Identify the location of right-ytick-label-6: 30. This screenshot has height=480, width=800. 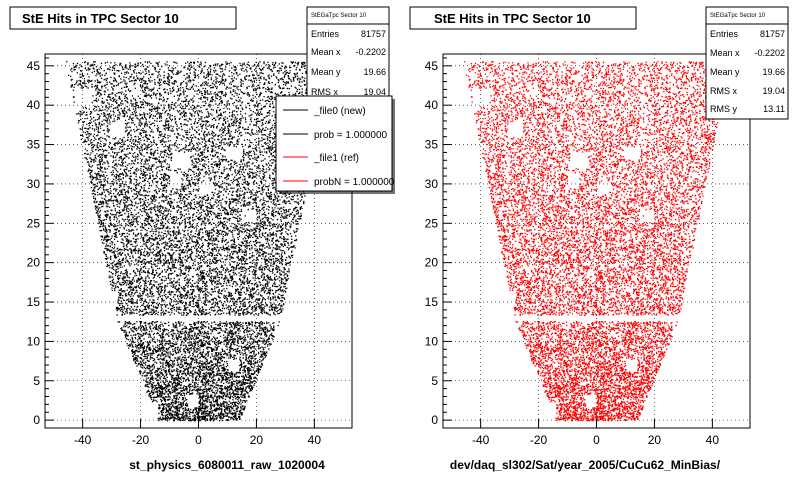
(432, 184).